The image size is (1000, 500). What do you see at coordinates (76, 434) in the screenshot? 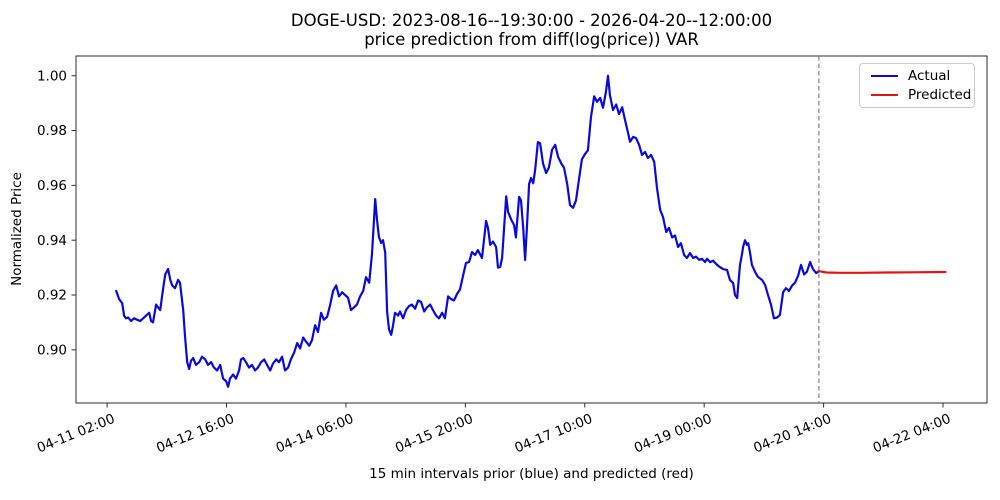
I see `x-tick-label: 04-11 02:00` at bounding box center [76, 434].